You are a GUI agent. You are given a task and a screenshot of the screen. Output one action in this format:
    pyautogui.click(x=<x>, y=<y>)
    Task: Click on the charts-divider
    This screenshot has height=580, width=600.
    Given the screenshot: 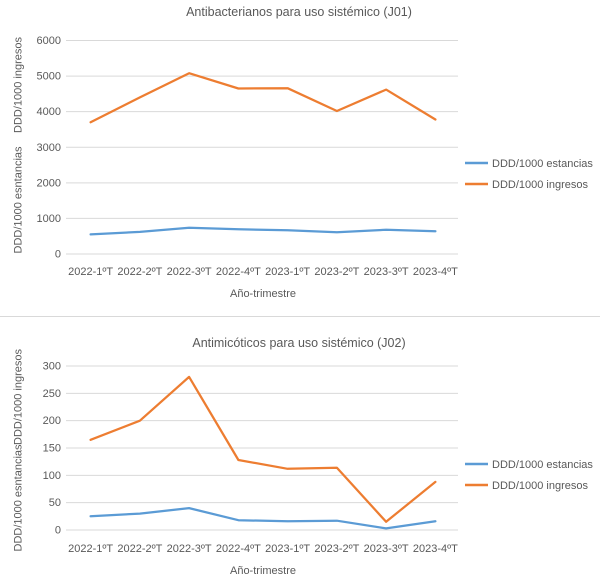 What is the action you would take?
    pyautogui.click(x=300, y=316)
    